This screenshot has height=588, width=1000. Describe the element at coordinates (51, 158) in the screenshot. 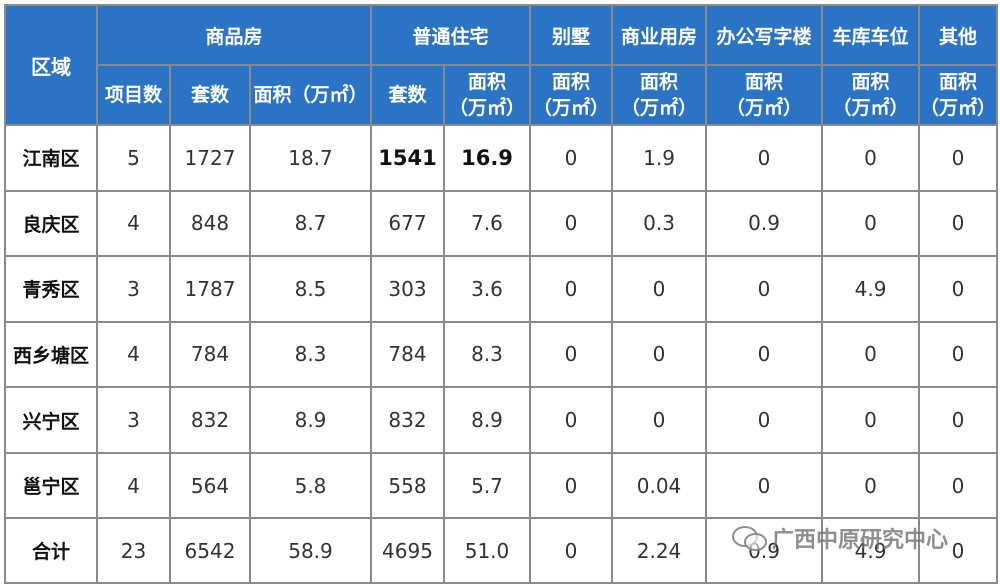

I see `cell-region: 江南区` at that location.